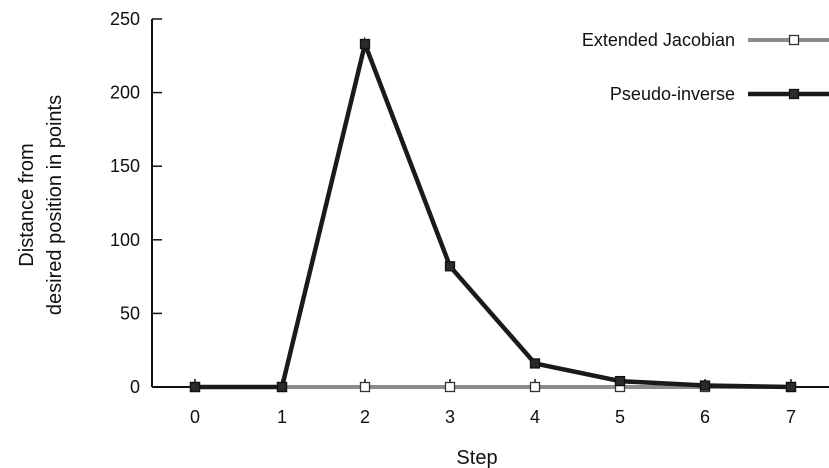 Image resolution: width=829 pixels, height=468 pixels. What do you see at coordinates (282, 417) in the screenshot?
I see `x-tick-label: 1` at bounding box center [282, 417].